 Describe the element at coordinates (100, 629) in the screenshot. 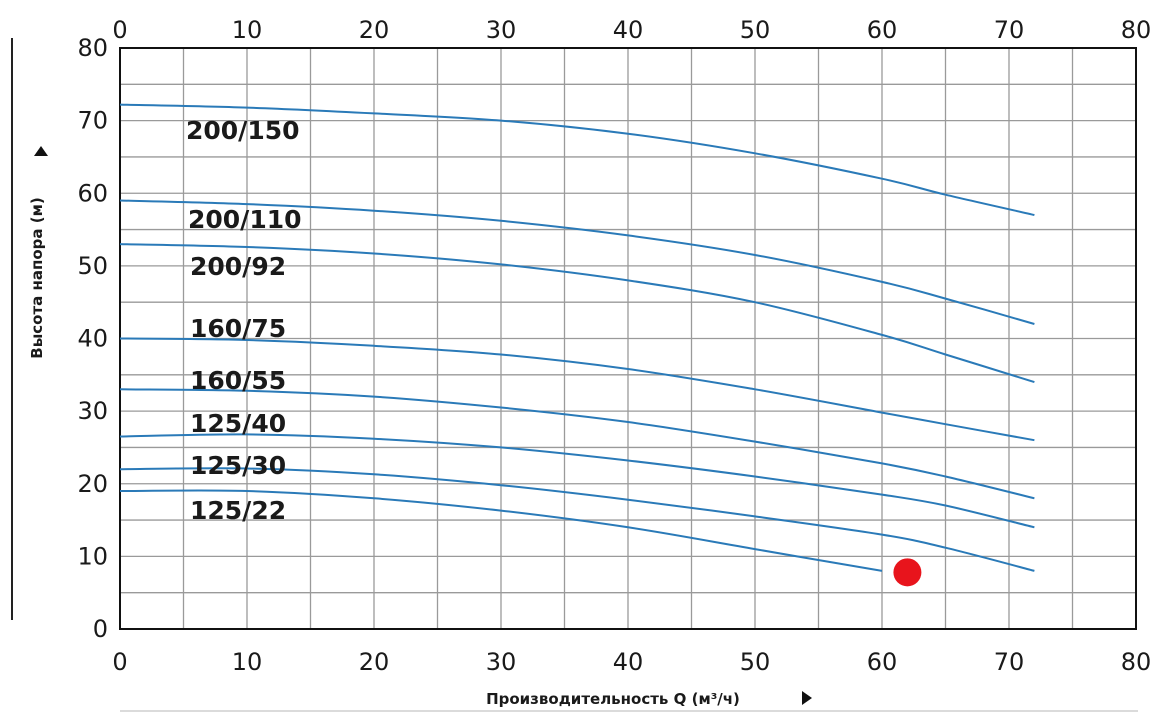

I see `y-tick-label: 0` at that location.